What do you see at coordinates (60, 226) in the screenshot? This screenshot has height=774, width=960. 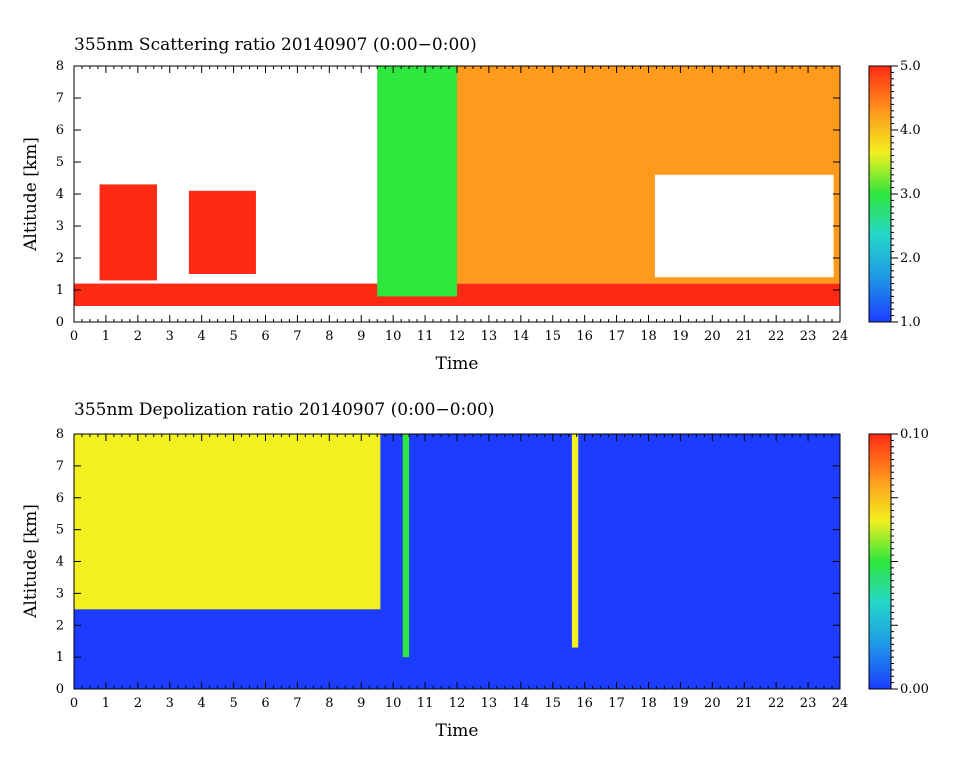 I see `scattering-ytick-label: 3` at bounding box center [60, 226].